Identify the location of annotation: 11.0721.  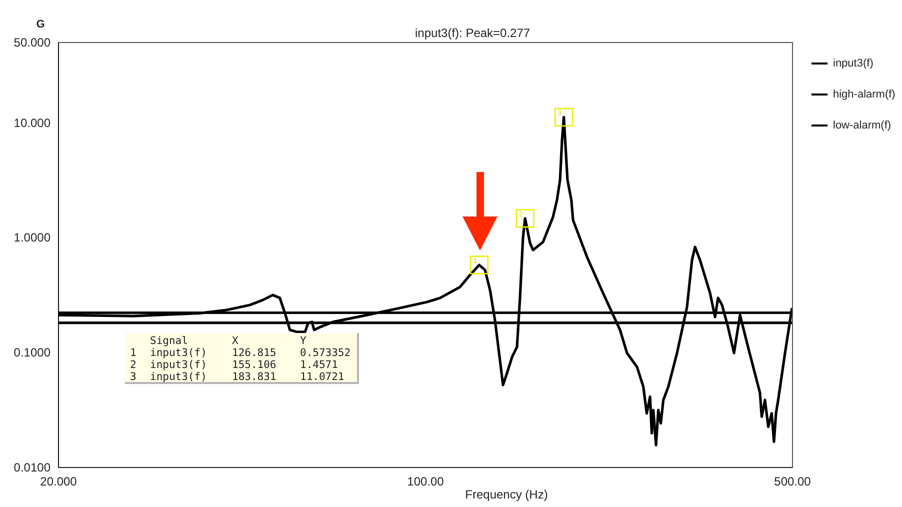
(323, 377).